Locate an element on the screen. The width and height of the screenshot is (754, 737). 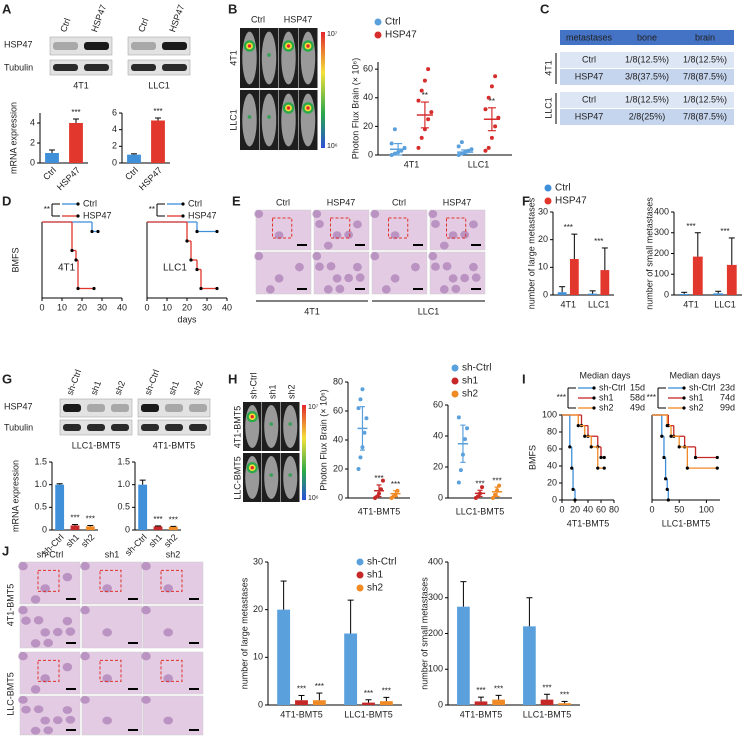
x-tick-label: LLC1-BMT5 is located at coordinates (547, 714).